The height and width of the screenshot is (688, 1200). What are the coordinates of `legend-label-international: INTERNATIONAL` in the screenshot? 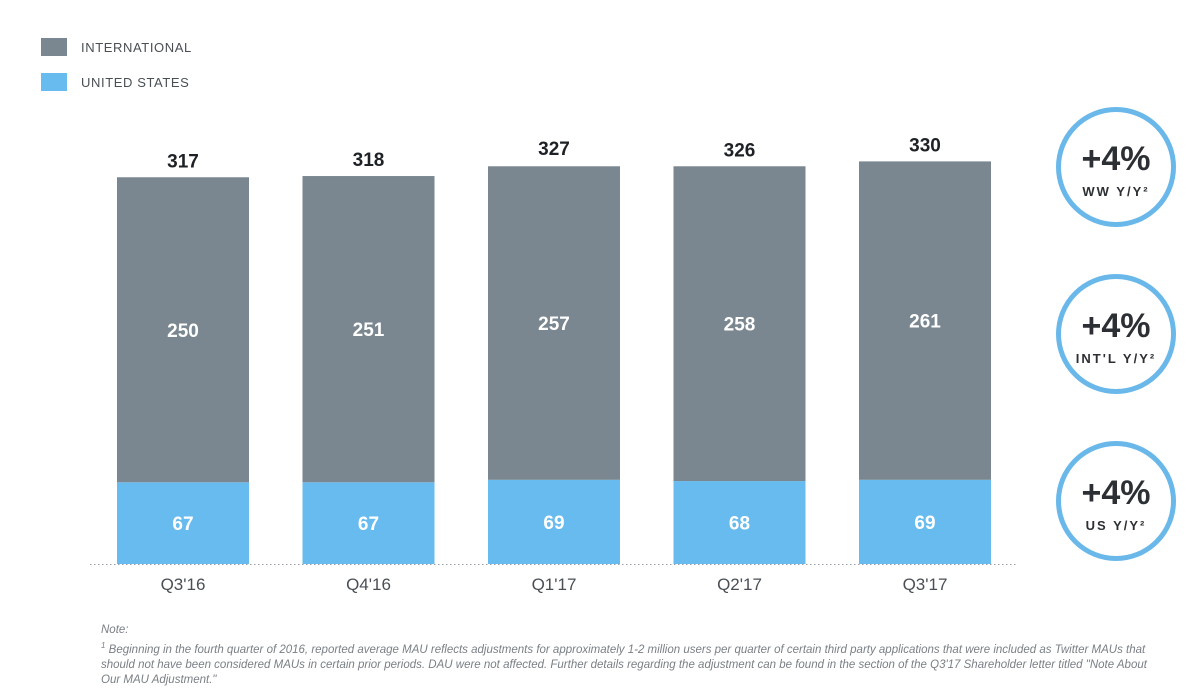 It's located at (136, 47).